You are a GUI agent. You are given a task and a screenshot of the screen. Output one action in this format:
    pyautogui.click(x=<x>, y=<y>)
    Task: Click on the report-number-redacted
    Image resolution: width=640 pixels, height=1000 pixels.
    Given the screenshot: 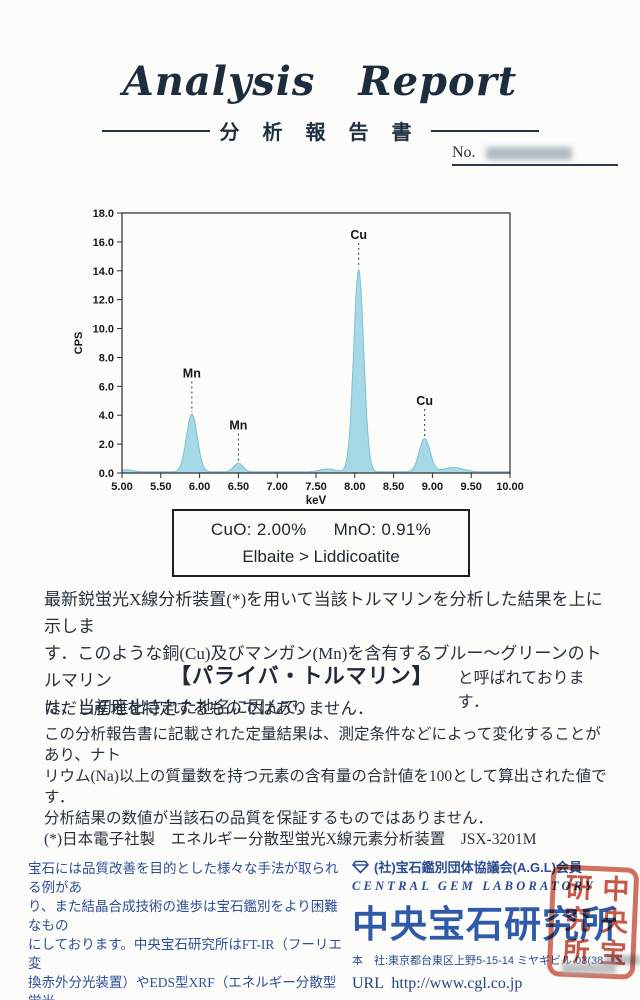 What is the action you would take?
    pyautogui.click(x=528, y=153)
    